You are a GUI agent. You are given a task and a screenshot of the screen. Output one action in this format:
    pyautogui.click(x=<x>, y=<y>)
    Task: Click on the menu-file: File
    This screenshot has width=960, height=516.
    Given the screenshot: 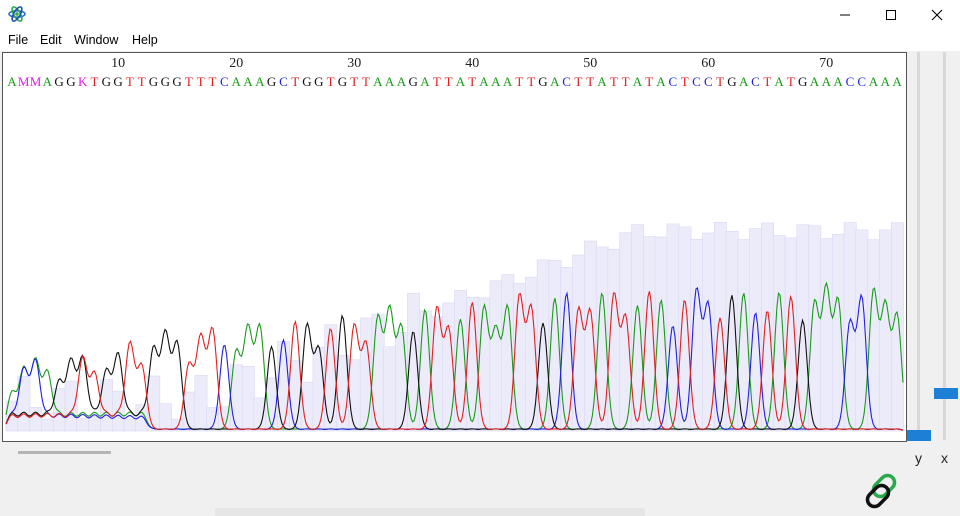 What is the action you would take?
    pyautogui.click(x=18, y=40)
    